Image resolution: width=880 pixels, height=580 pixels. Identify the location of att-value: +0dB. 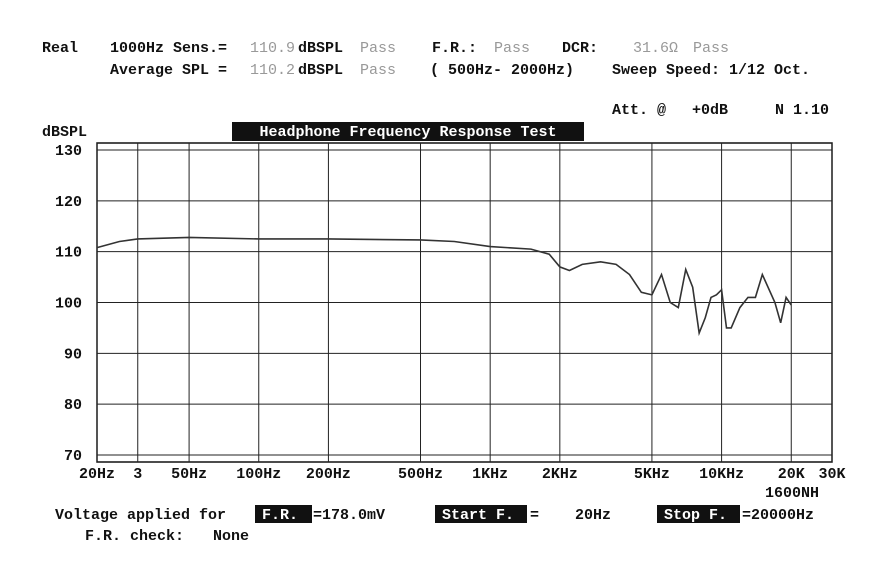
(710, 110).